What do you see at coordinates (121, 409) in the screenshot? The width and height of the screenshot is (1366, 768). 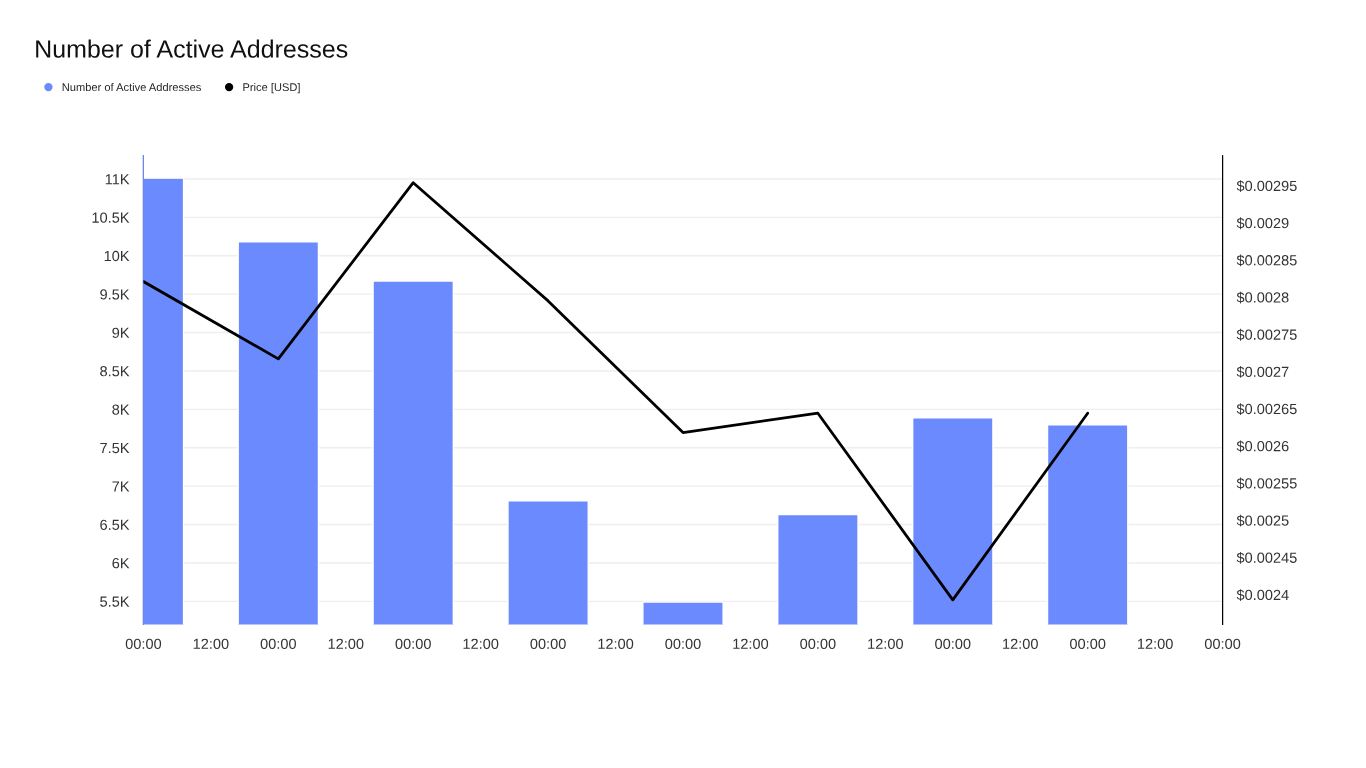 I see `y-tick-label: 8K` at bounding box center [121, 409].